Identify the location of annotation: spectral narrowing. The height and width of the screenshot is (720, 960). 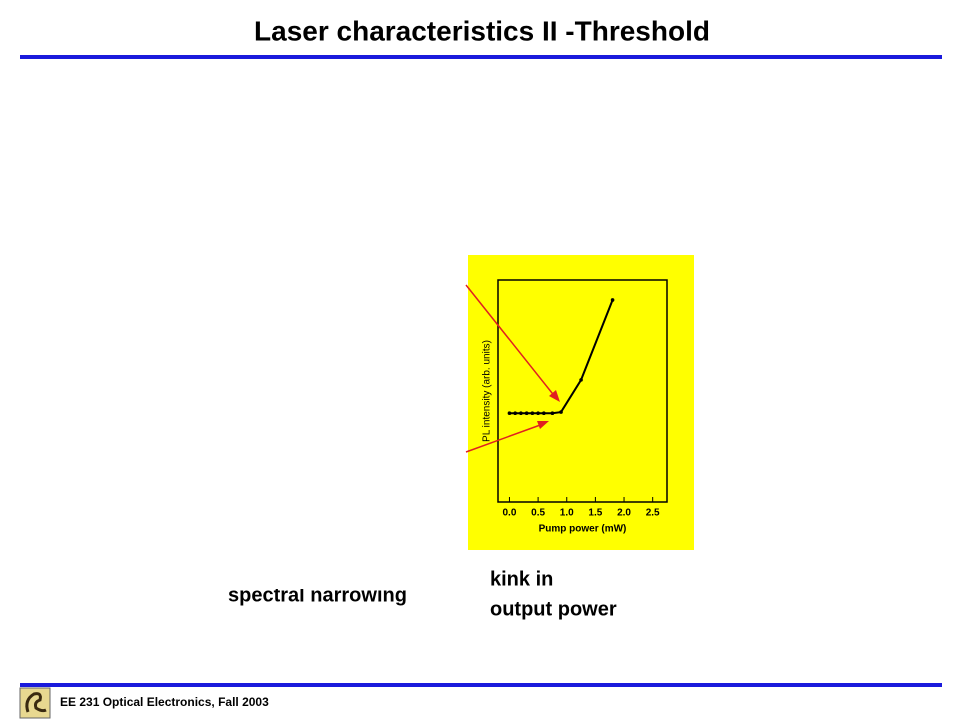
(317, 595).